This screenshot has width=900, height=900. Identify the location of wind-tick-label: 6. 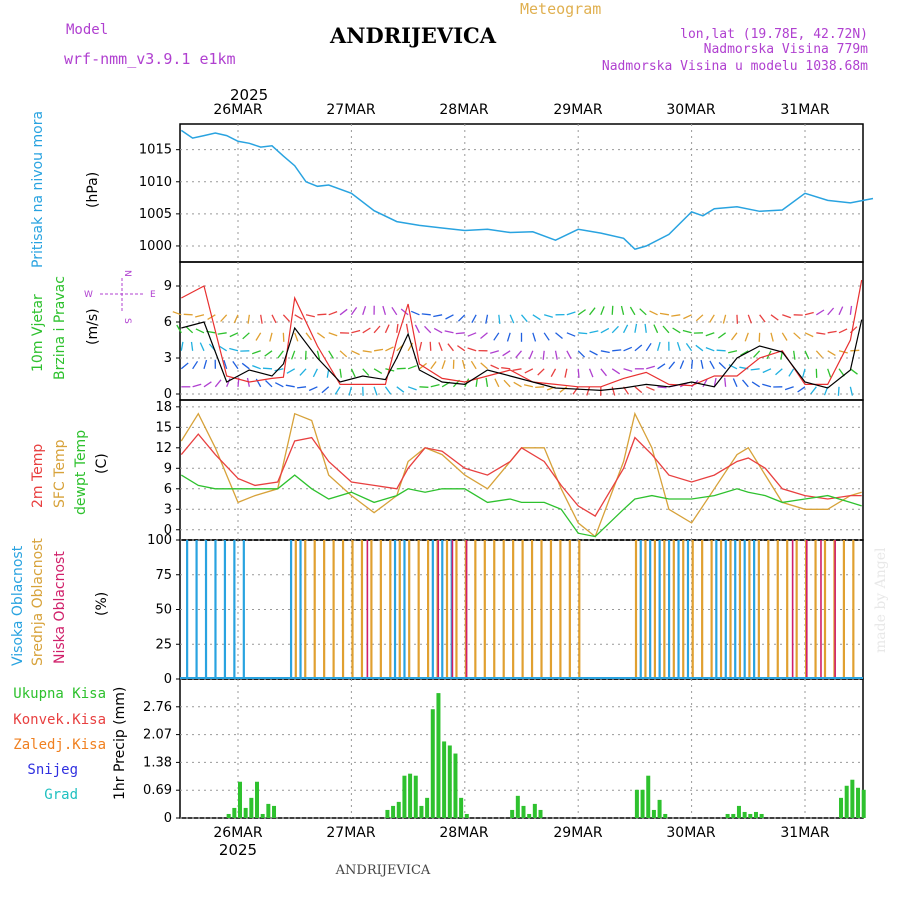
(168, 322).